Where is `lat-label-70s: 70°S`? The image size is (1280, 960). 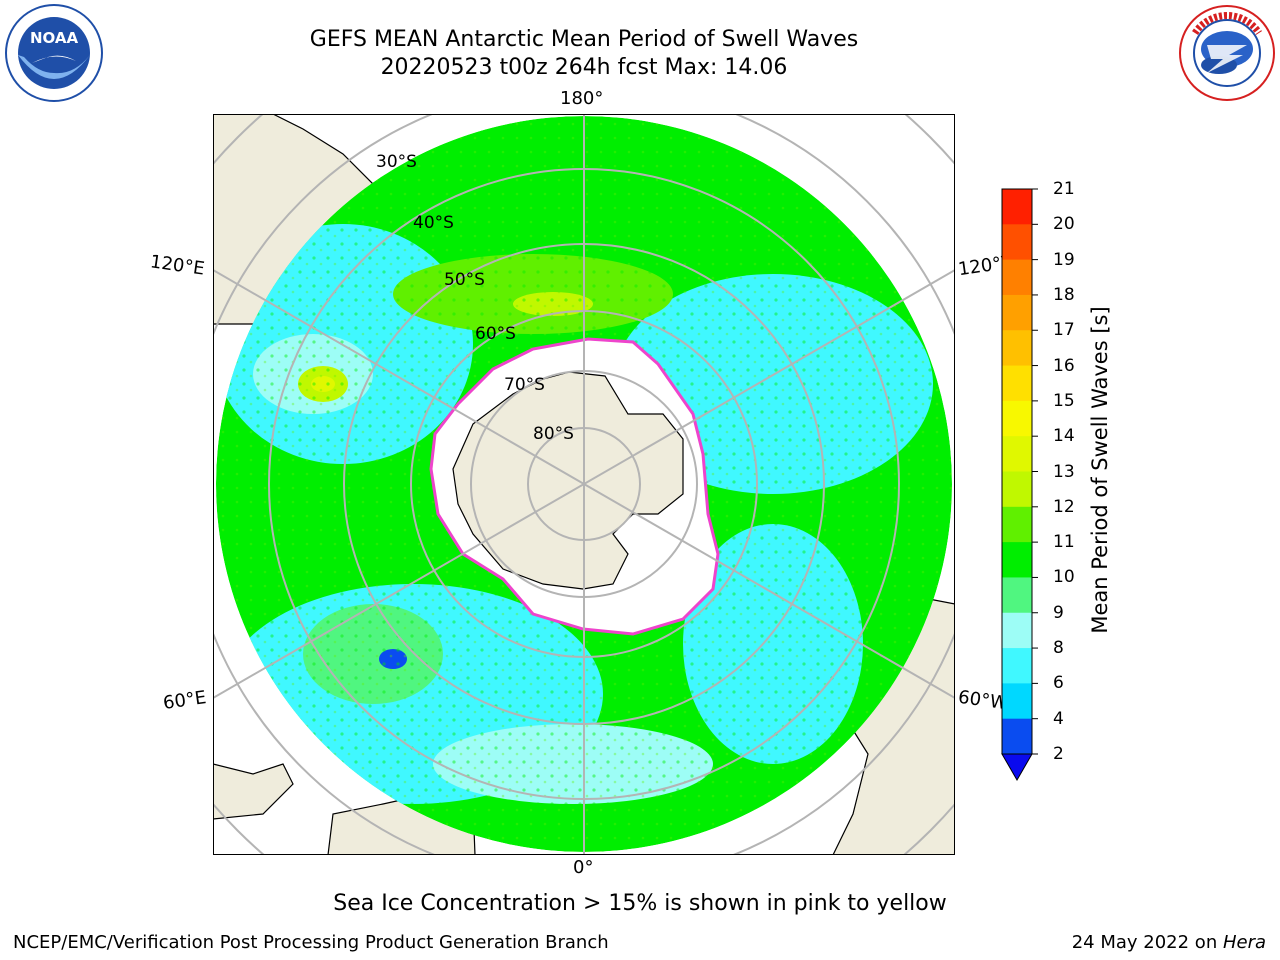 lat-label-70s: 70°S is located at coordinates (524, 385).